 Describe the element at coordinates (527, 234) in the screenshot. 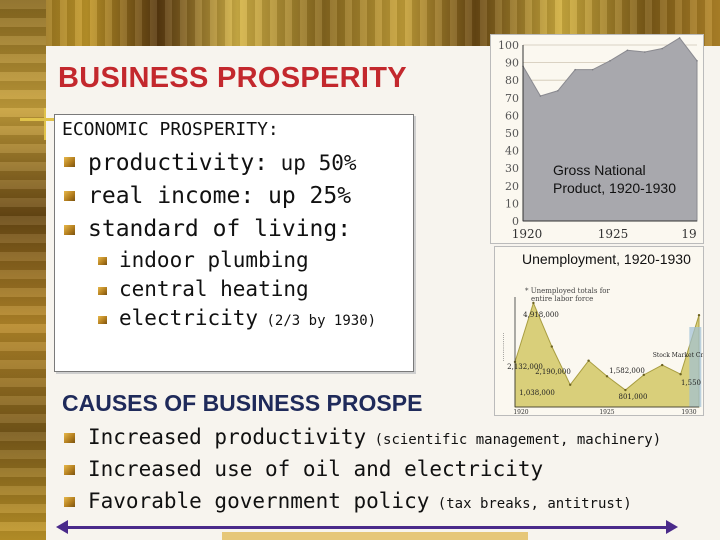

I see `gnp-x-tick-label: 1920` at that location.